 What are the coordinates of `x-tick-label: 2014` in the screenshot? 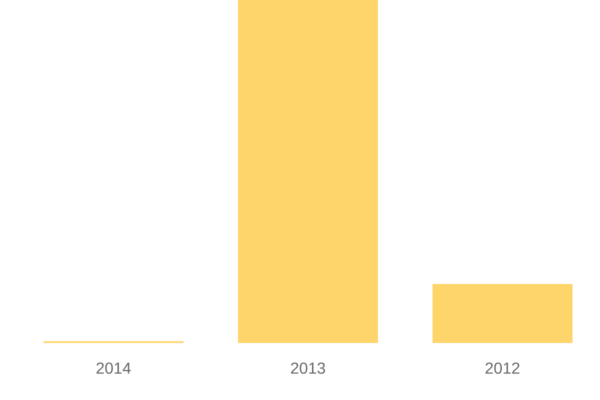 It's located at (113, 368).